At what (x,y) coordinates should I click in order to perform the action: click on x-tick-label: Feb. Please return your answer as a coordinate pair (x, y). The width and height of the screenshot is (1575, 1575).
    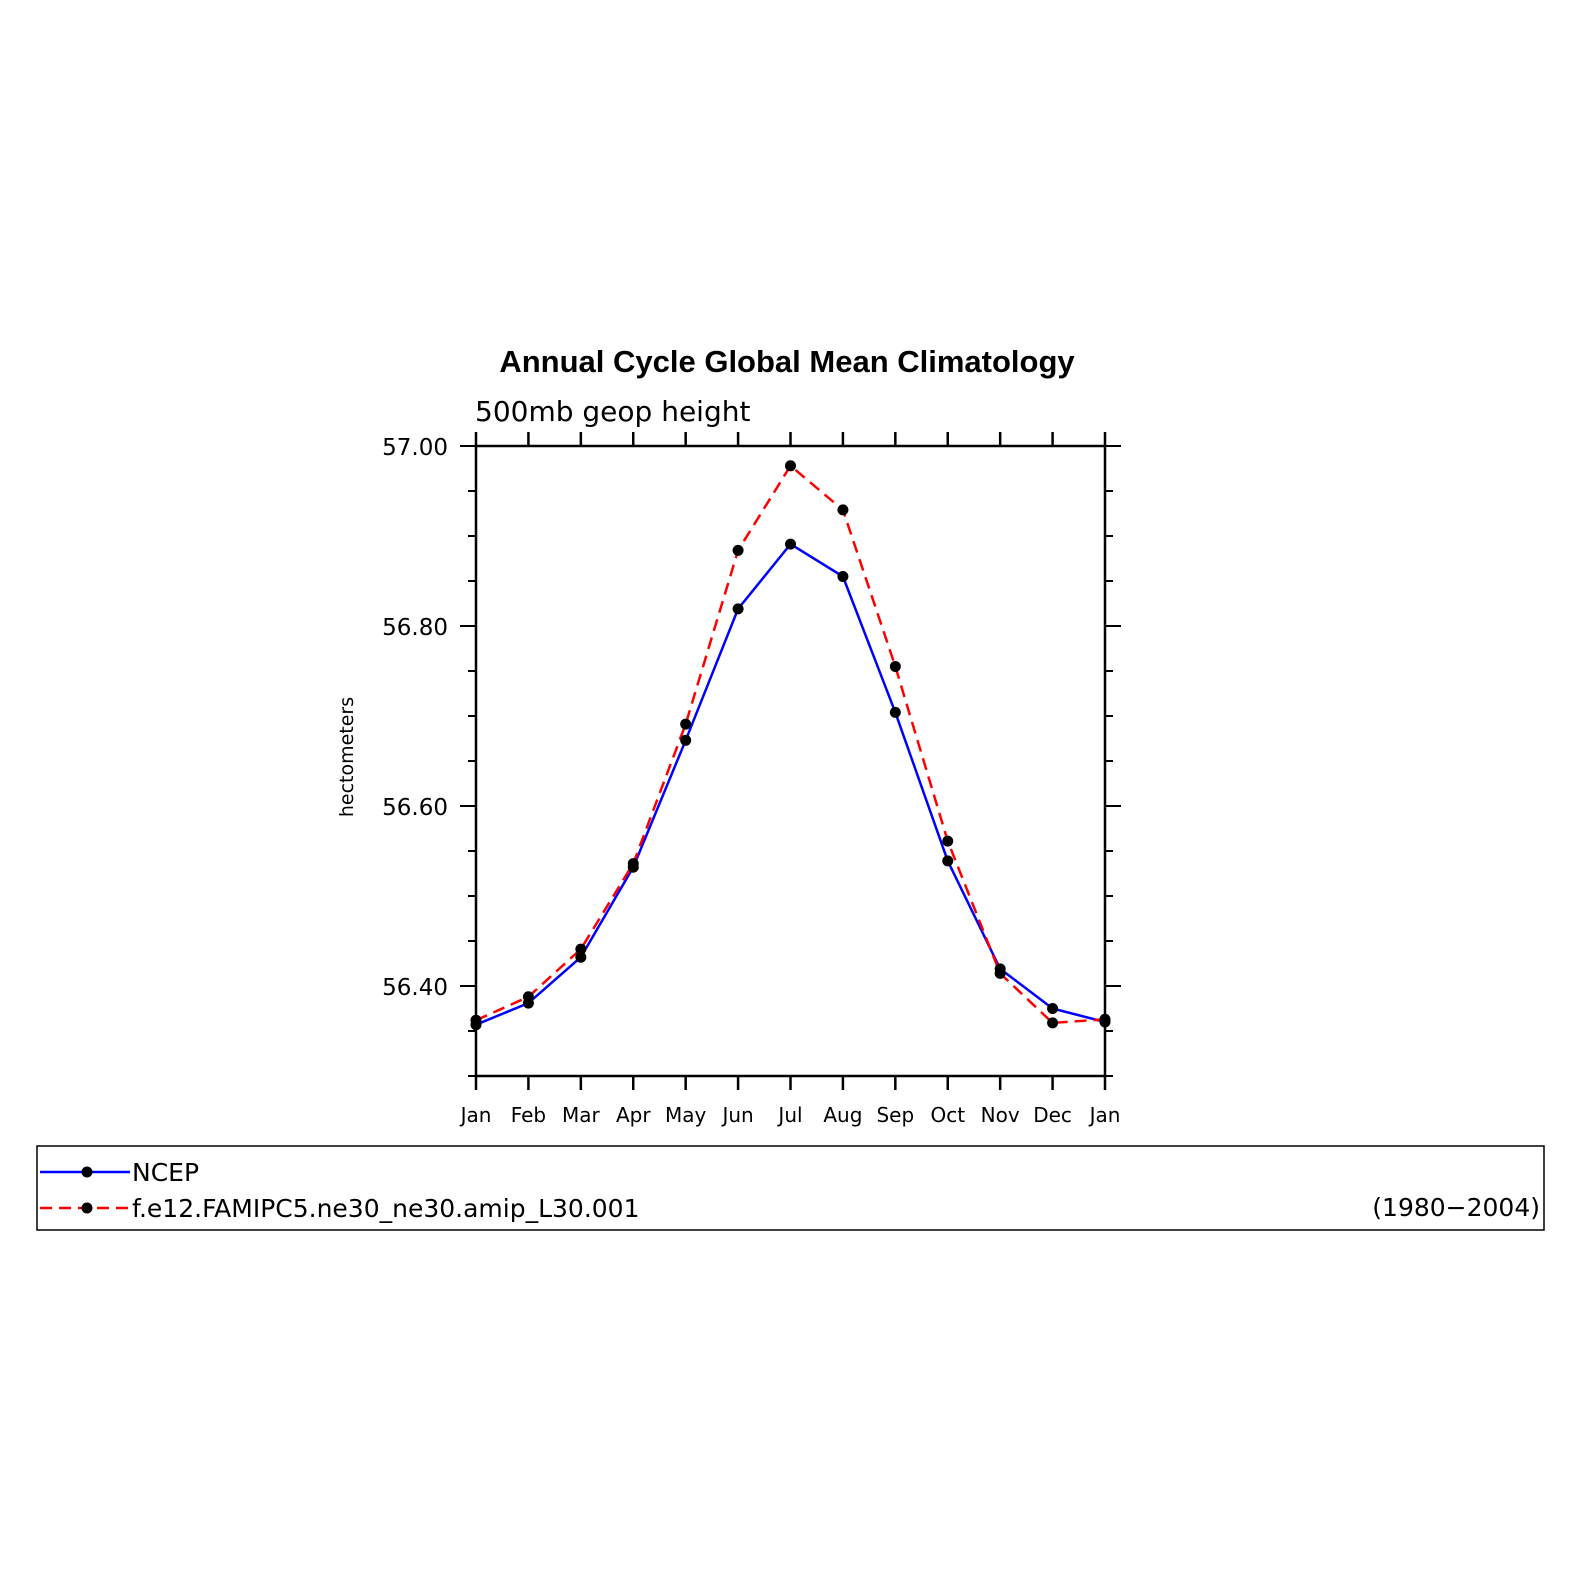
    Looking at the image, I should click on (528, 1115).